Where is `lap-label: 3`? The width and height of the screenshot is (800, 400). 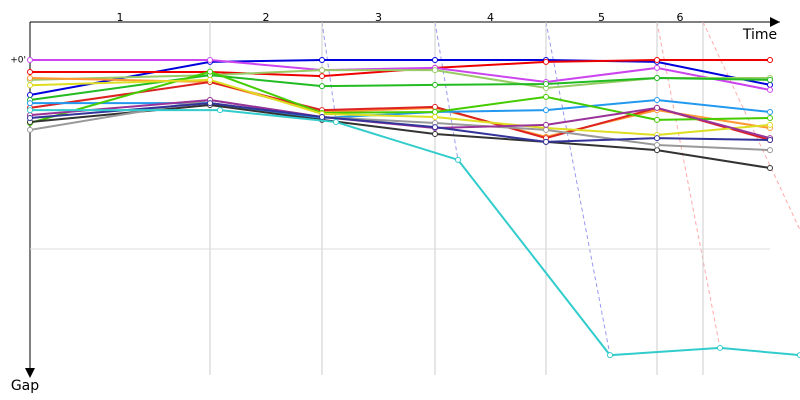 lap-label: 3 is located at coordinates (378, 17).